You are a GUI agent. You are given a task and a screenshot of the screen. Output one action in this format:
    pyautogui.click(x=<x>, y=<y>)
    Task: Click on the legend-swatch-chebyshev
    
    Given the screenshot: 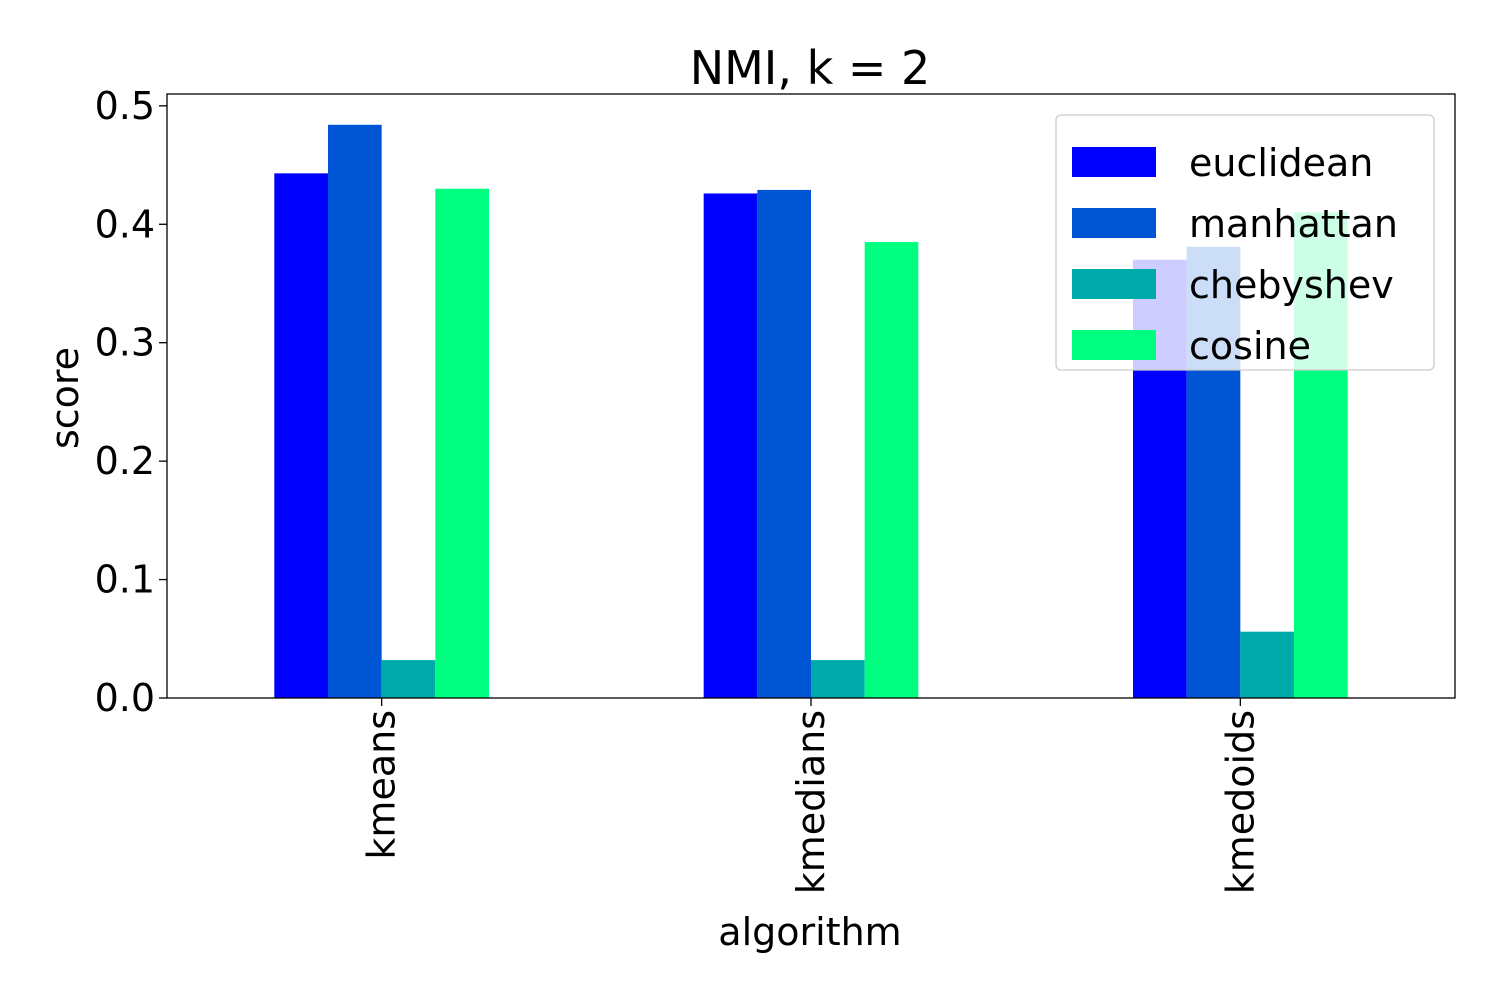 What is the action you would take?
    pyautogui.click(x=1114, y=284)
    